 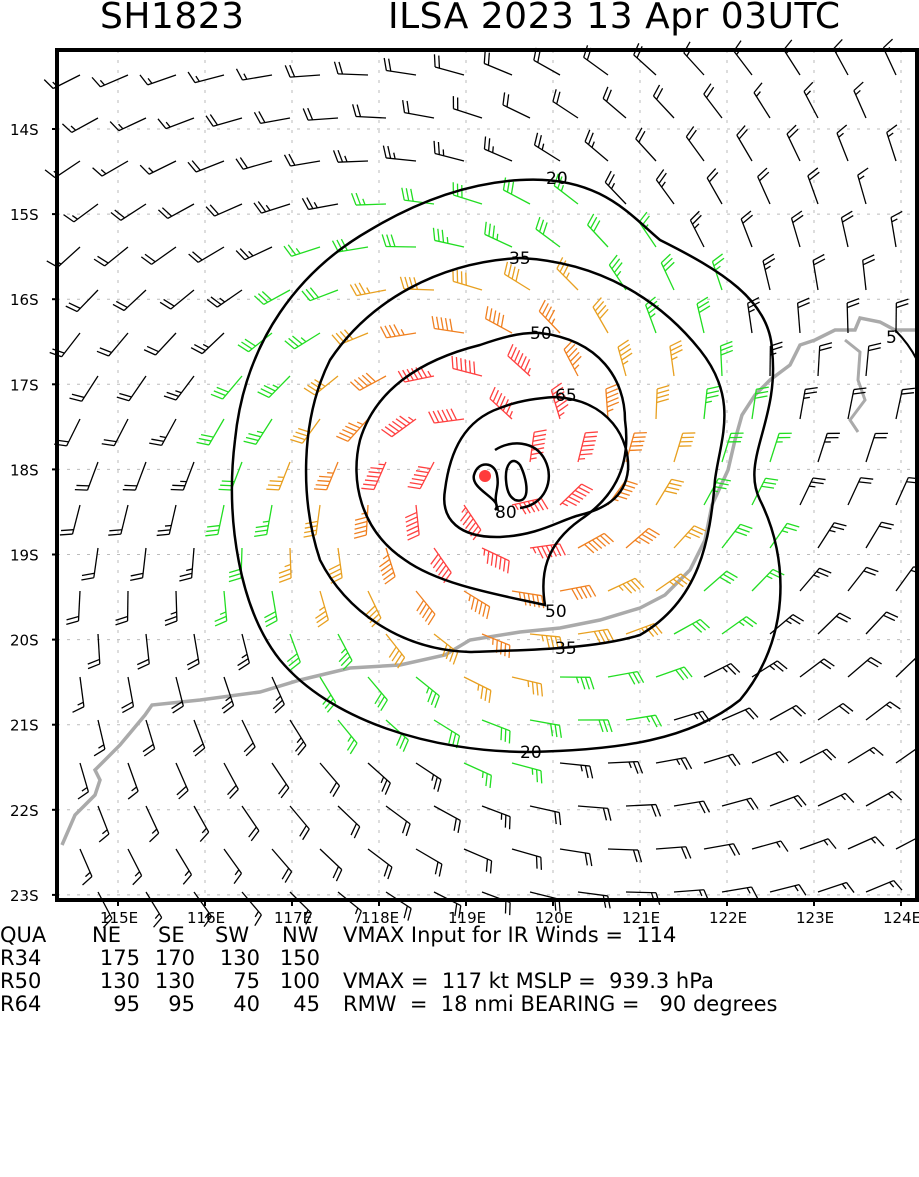 I want to click on lon-label: 122E, so click(x=728, y=918).